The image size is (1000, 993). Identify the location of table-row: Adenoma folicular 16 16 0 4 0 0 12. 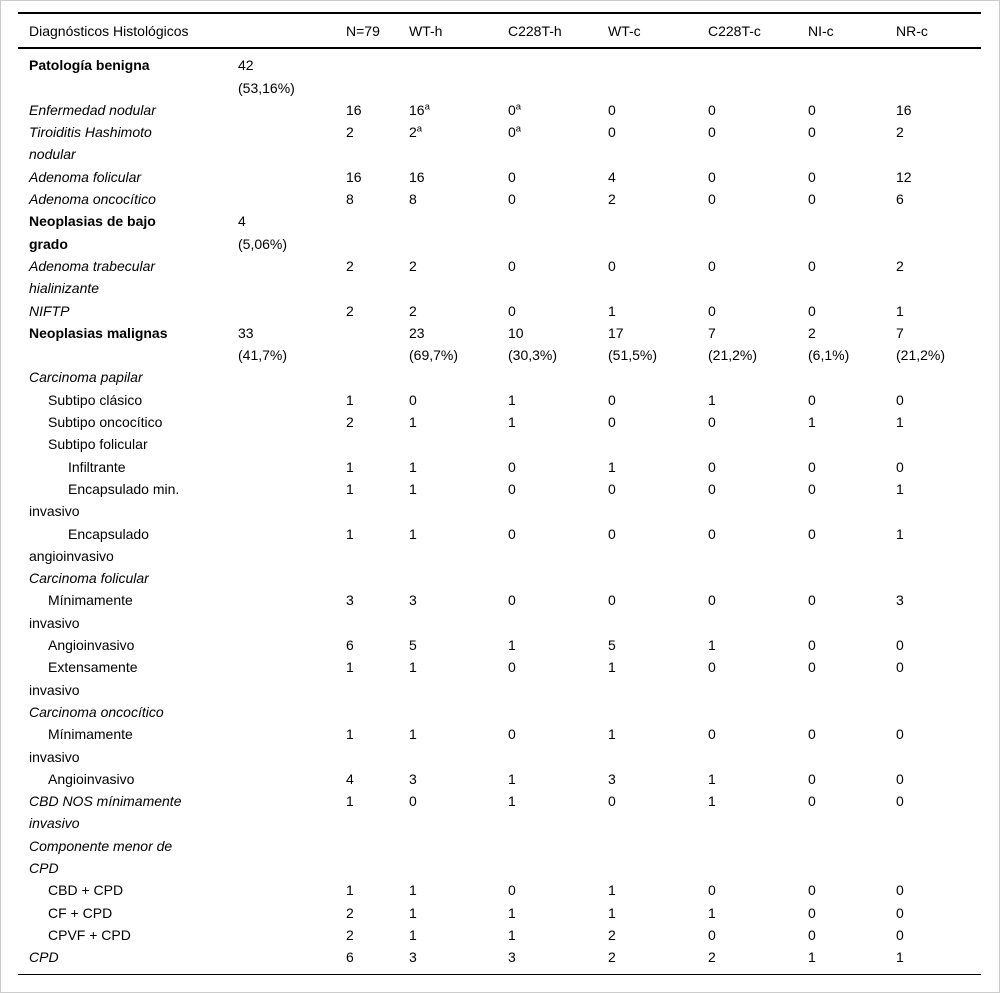
(499, 177).